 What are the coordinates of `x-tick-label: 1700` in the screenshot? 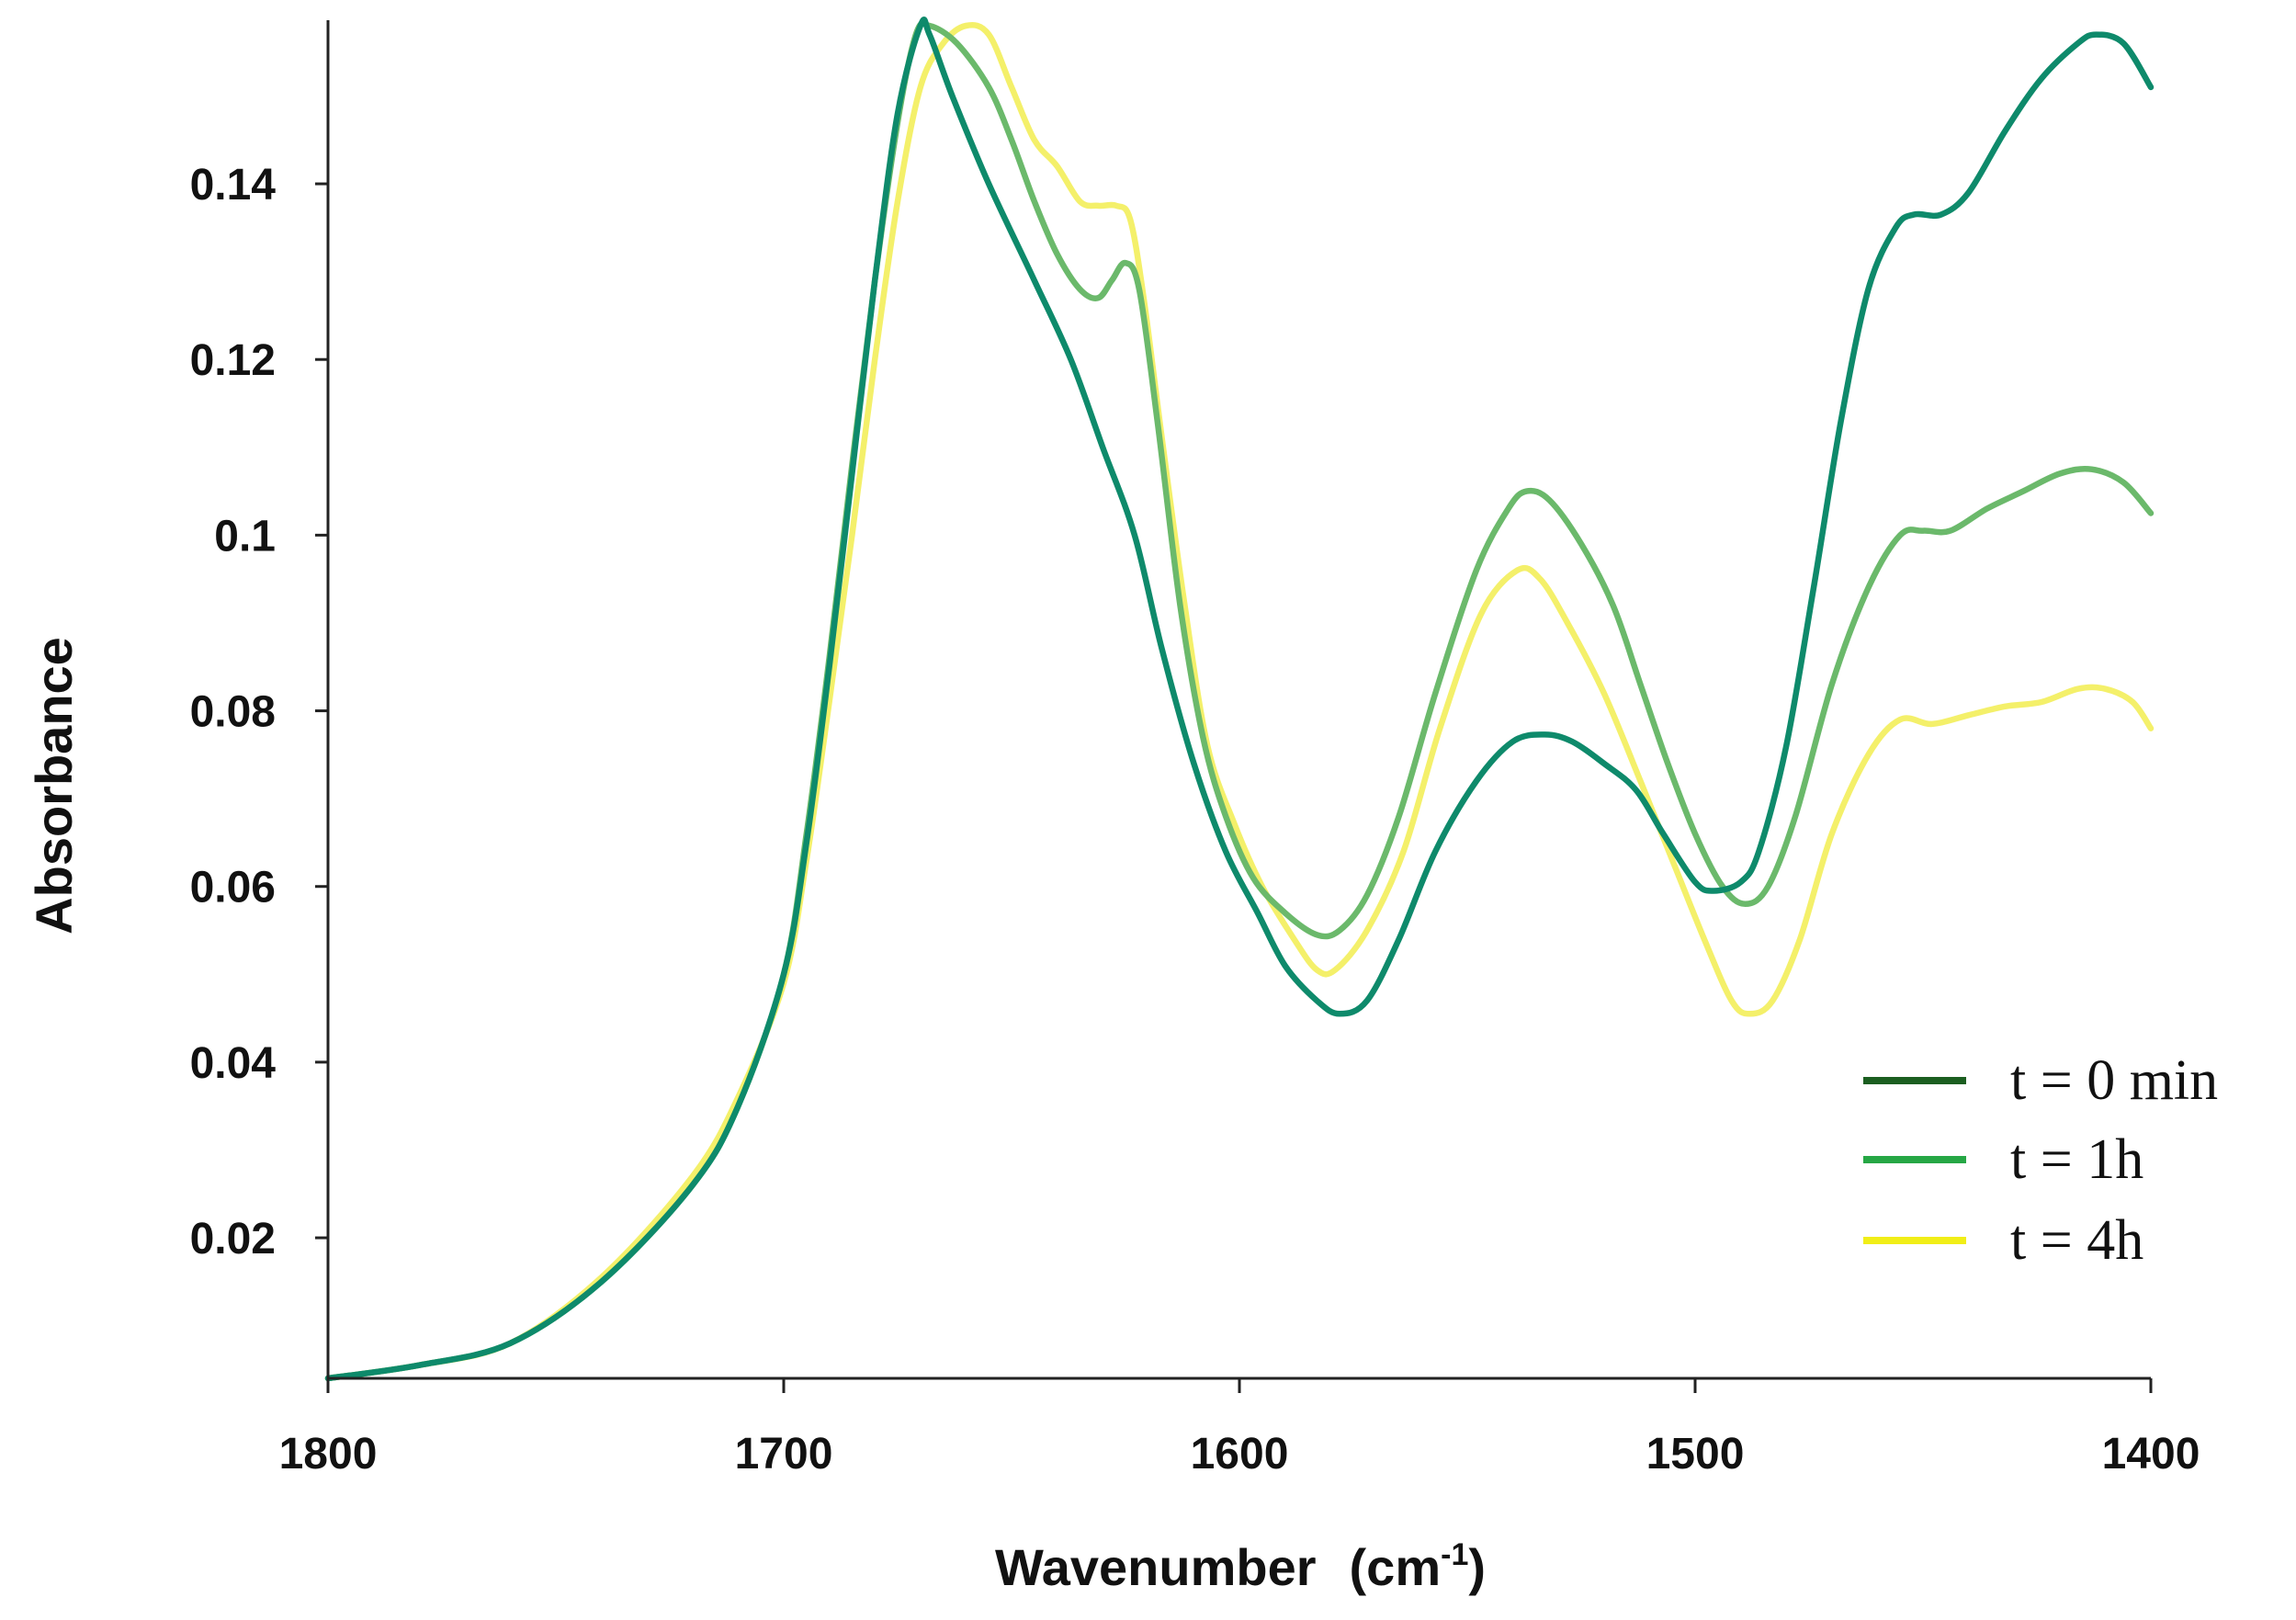 It's located at (784, 1454).